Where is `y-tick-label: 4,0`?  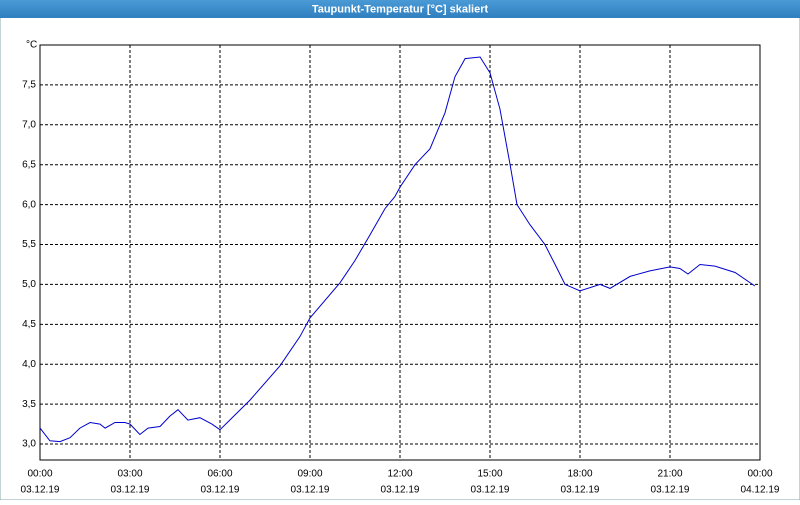
y-tick-label: 4,0 is located at coordinates (29, 364).